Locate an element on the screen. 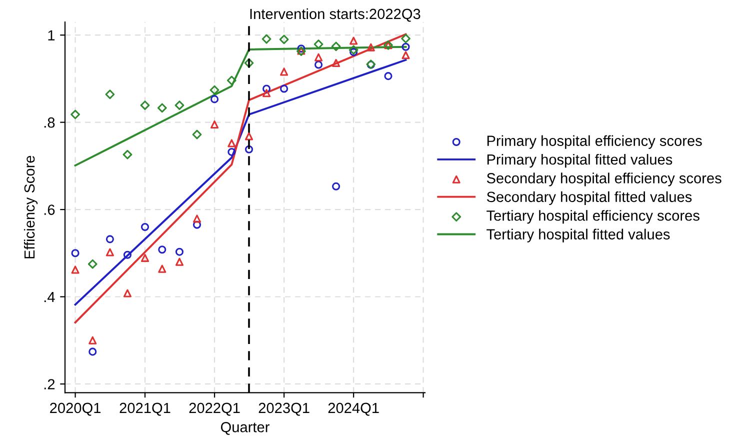 This screenshot has height=439, width=750. x-axis-title: Quarter is located at coordinates (245, 428).